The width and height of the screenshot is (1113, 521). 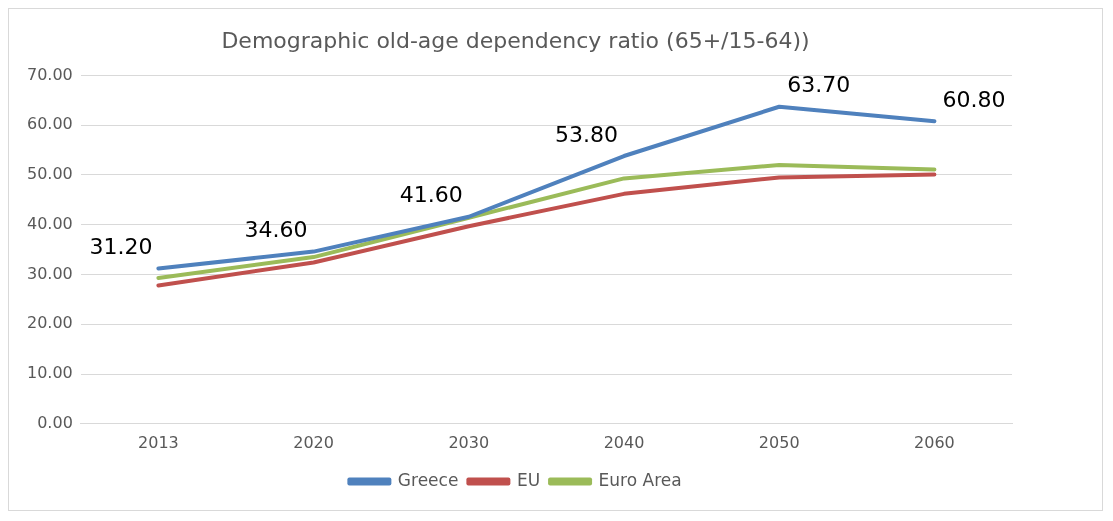 I want to click on legend-label: EU, so click(x=528, y=479).